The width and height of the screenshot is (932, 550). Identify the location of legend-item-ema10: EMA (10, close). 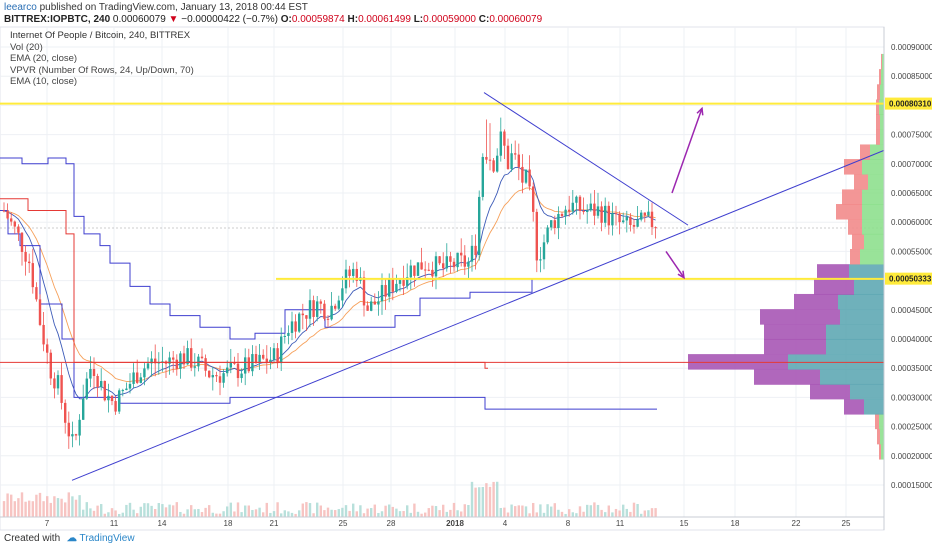
(44, 81).